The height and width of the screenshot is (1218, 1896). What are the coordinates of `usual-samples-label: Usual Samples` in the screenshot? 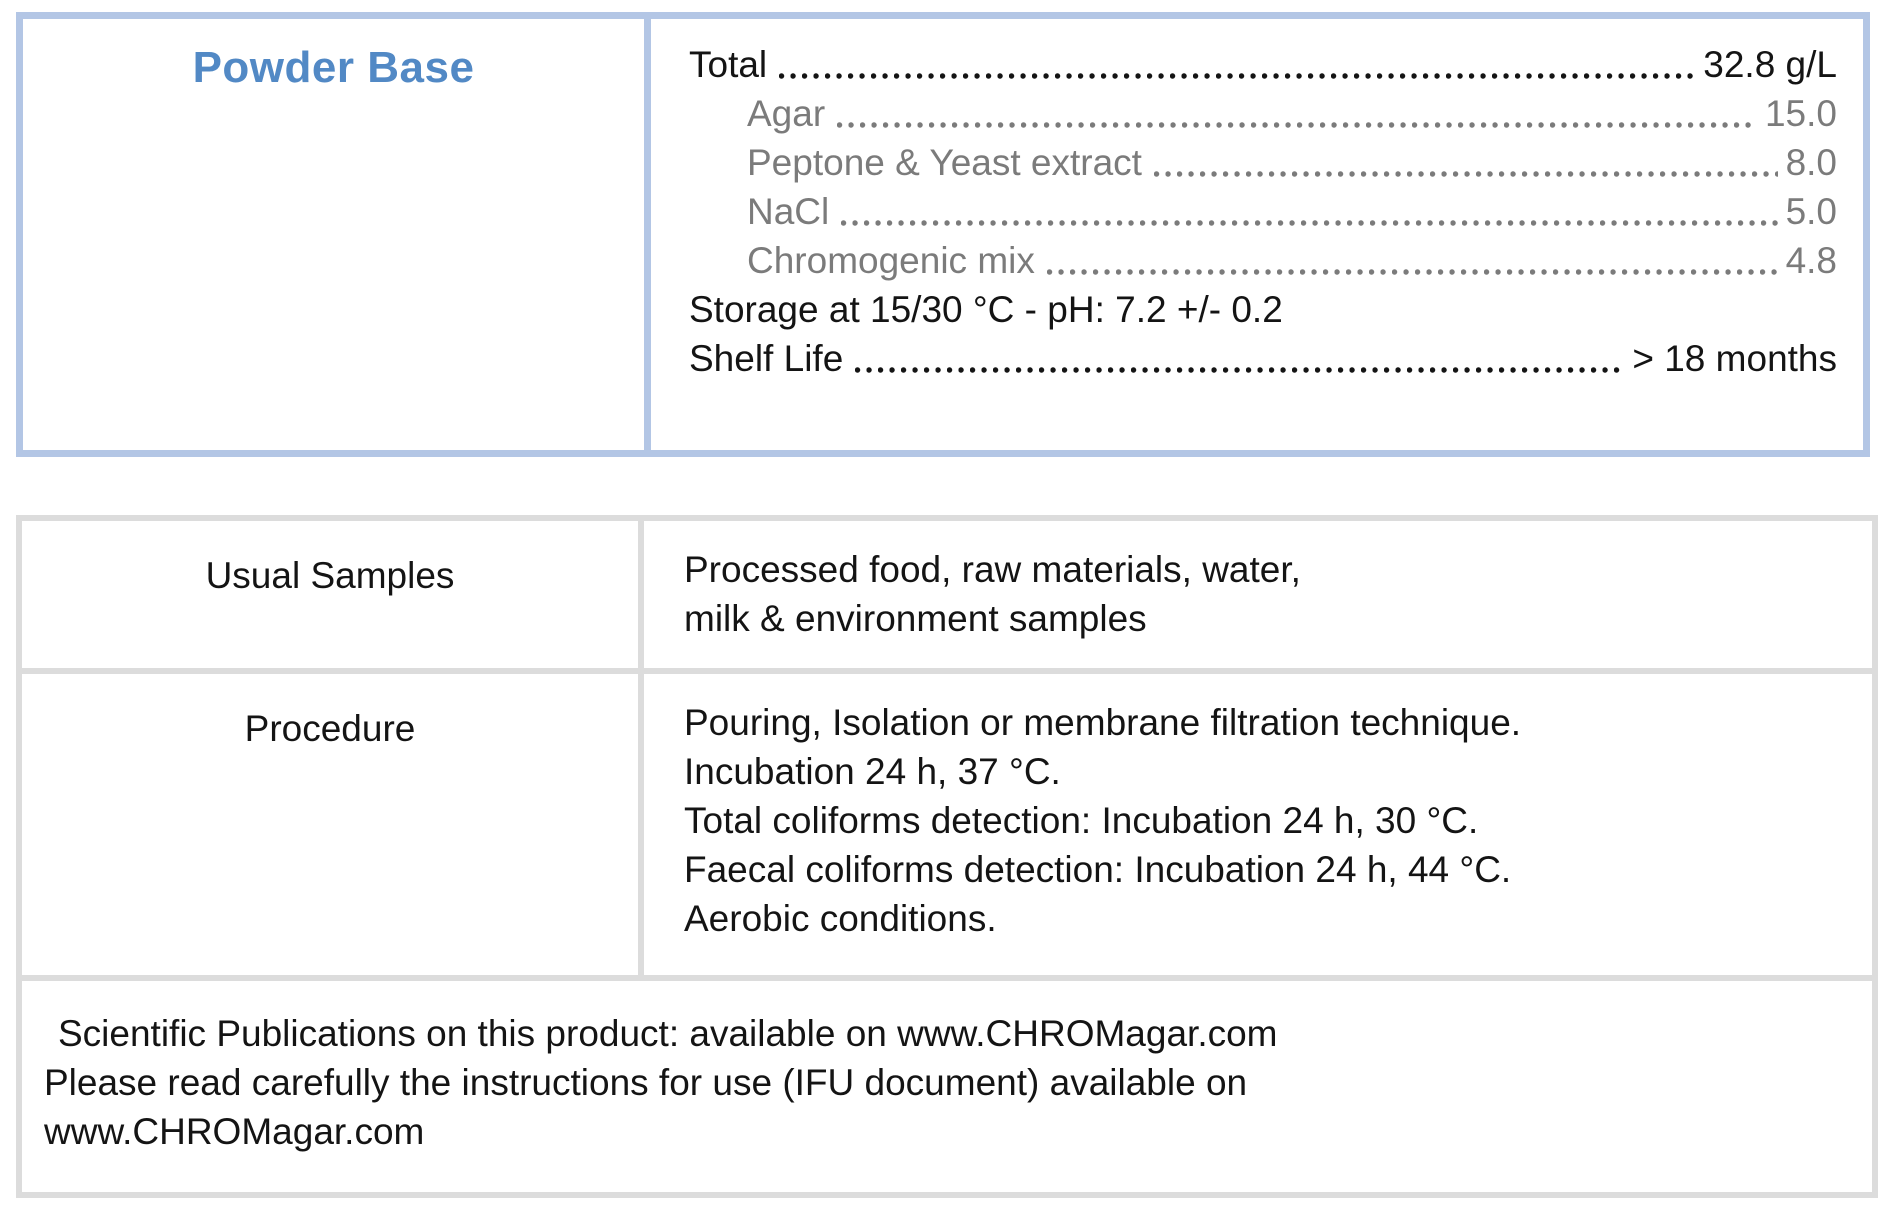 It's located at (330, 575).